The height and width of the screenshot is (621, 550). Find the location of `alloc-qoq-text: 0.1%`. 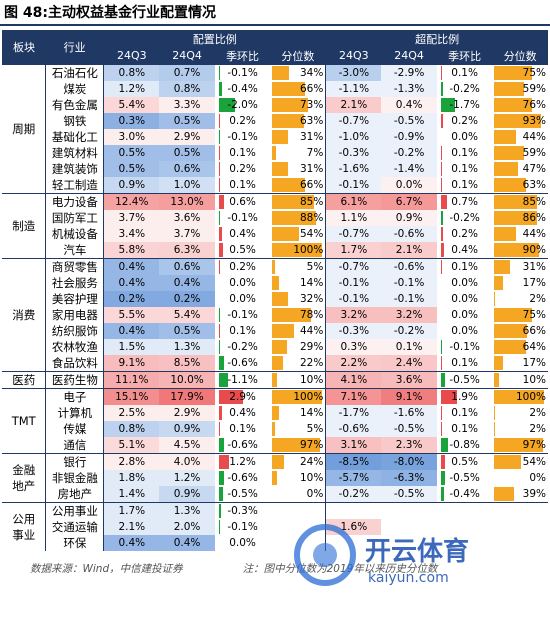

alloc-qoq-text: 0.1% is located at coordinates (242, 429).